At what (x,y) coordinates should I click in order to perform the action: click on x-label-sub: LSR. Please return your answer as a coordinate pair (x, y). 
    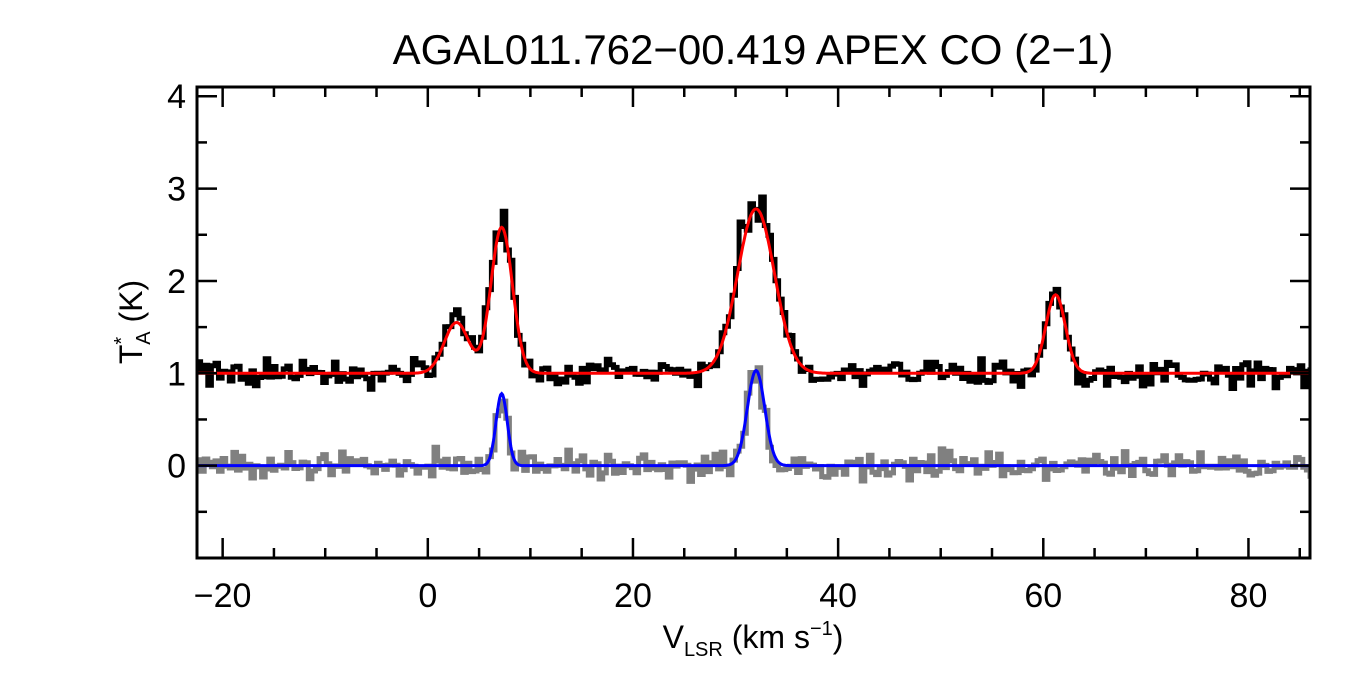
    Looking at the image, I should click on (703, 650).